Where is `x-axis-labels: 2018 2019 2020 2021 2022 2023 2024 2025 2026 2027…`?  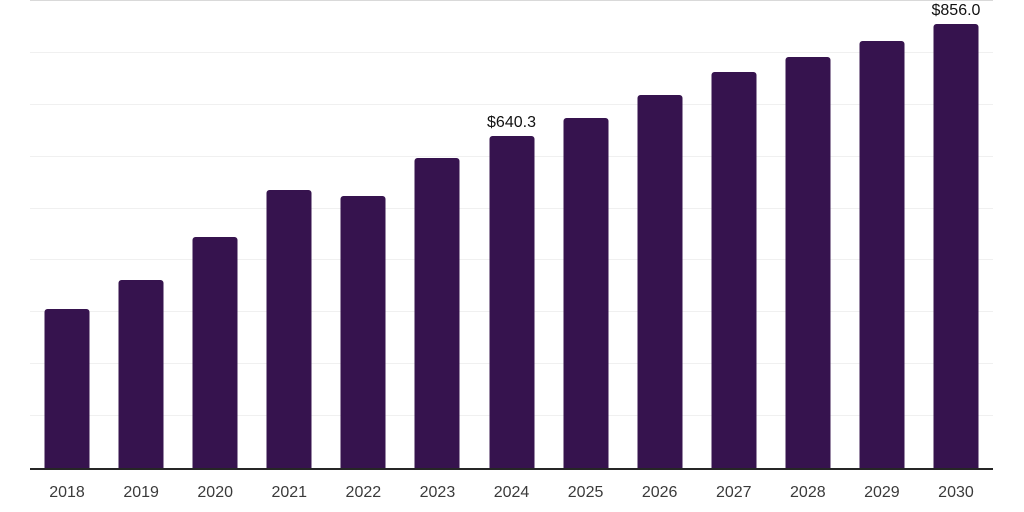
x-axis-labels: 2018 2019 2020 2021 2022 2023 2024 2025 2026 2027… is located at coordinates (511, 493).